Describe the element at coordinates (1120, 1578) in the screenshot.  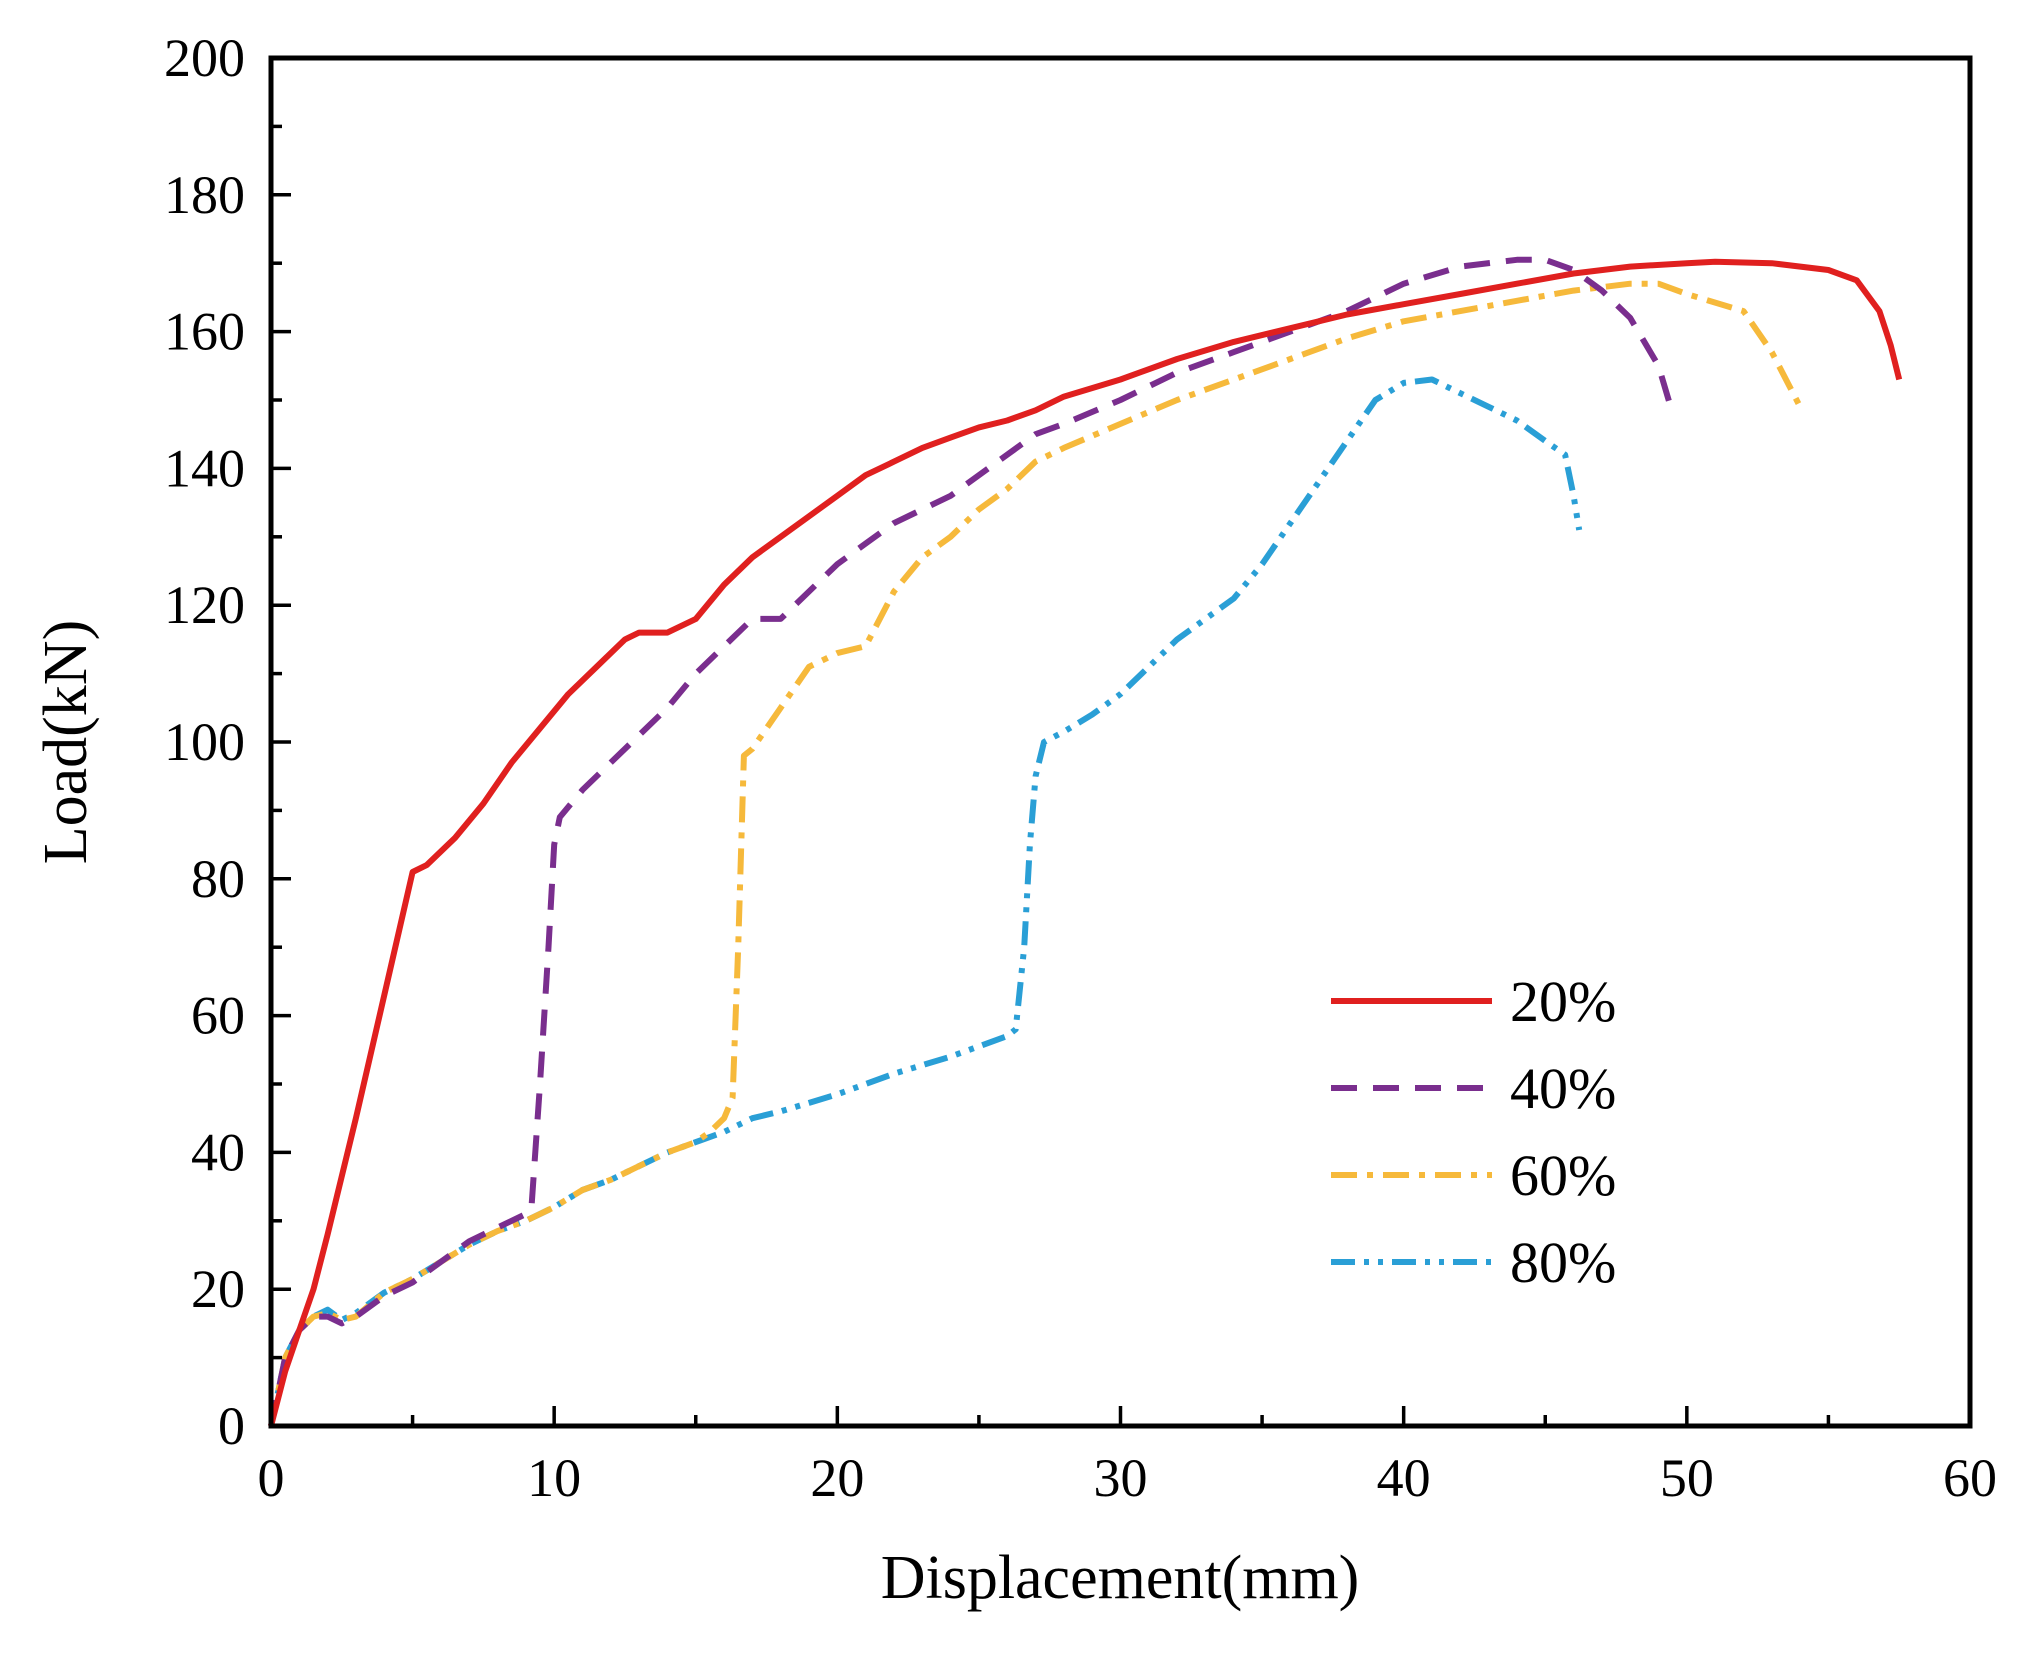
I see `x-axis-label: Displacement(mm)` at that location.